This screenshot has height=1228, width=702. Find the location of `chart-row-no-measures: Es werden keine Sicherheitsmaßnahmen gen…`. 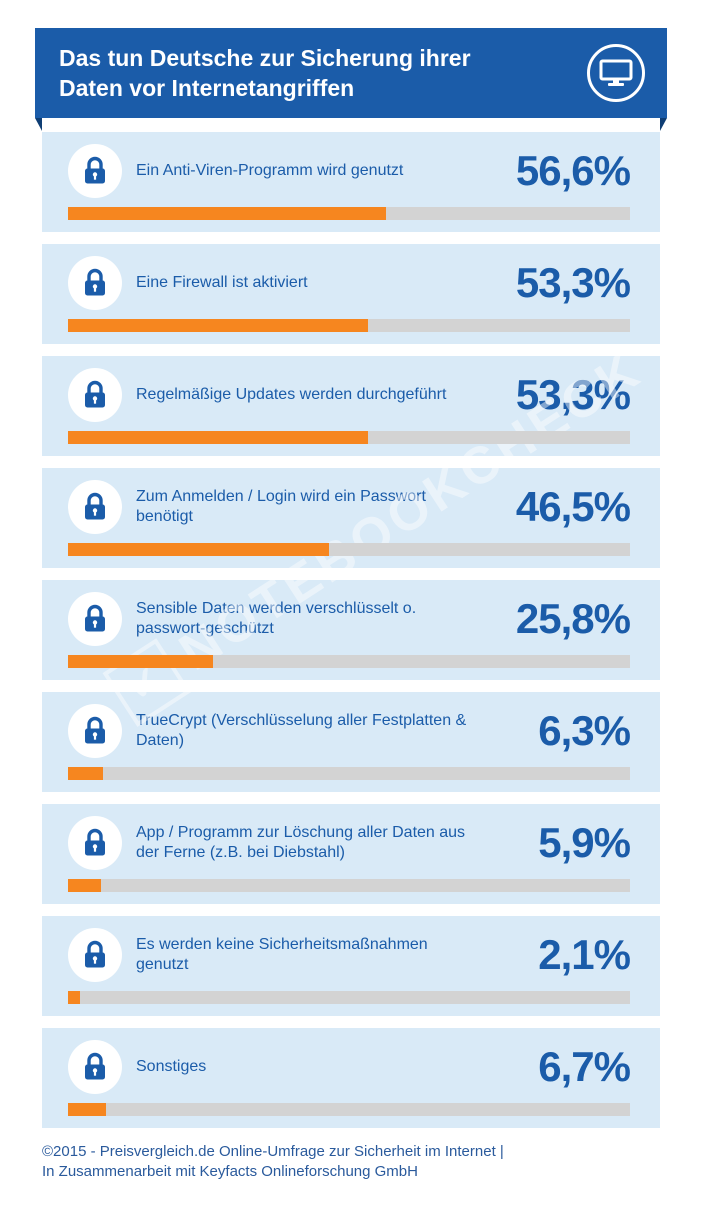

chart-row-no-measures: Es werden keine Sicherheitsmaßnahmen gen… is located at coordinates (351, 966).